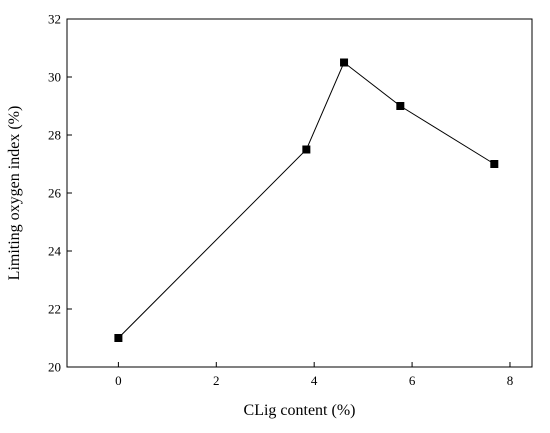 This screenshot has height=433, width=550. What do you see at coordinates (118, 380) in the screenshot?
I see `x-tick-label: 0` at bounding box center [118, 380].